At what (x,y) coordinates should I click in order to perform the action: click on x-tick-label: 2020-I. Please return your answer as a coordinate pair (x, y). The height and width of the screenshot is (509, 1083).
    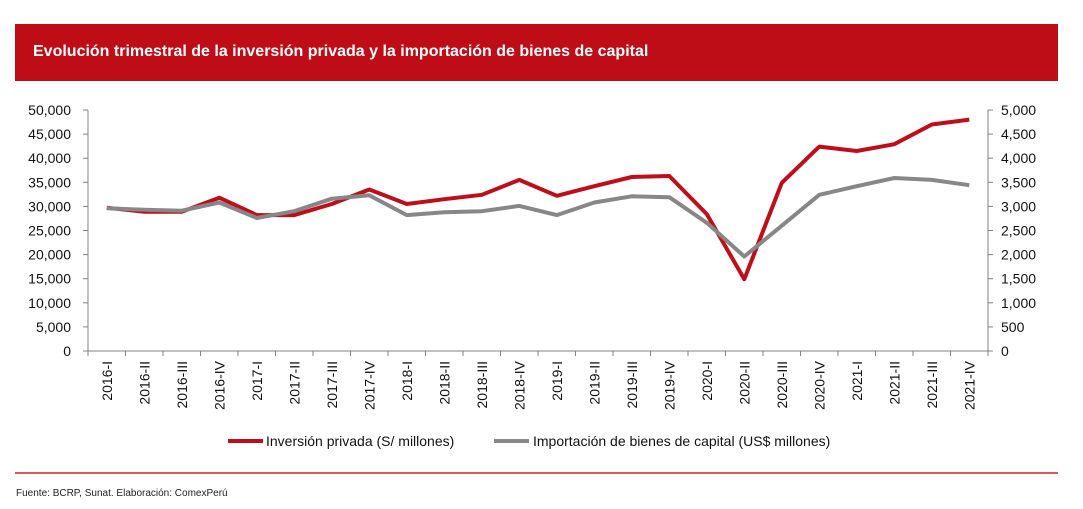
    Looking at the image, I should click on (707, 381).